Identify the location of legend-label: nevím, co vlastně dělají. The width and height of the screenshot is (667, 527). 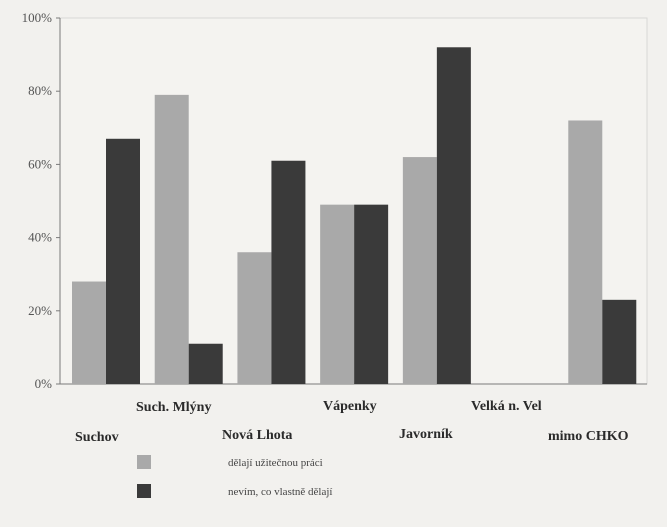
(280, 492).